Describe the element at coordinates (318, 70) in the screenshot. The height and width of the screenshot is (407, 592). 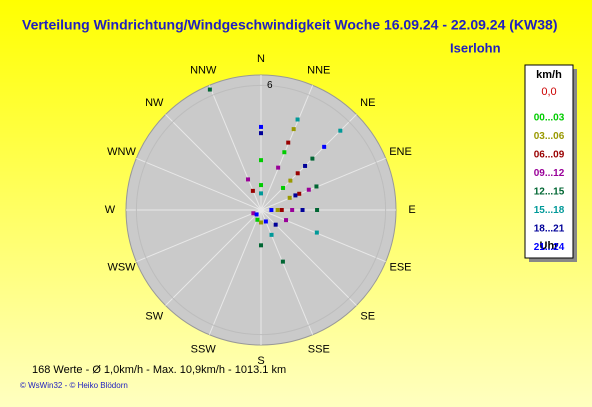
I see `direction-label: NNE` at that location.